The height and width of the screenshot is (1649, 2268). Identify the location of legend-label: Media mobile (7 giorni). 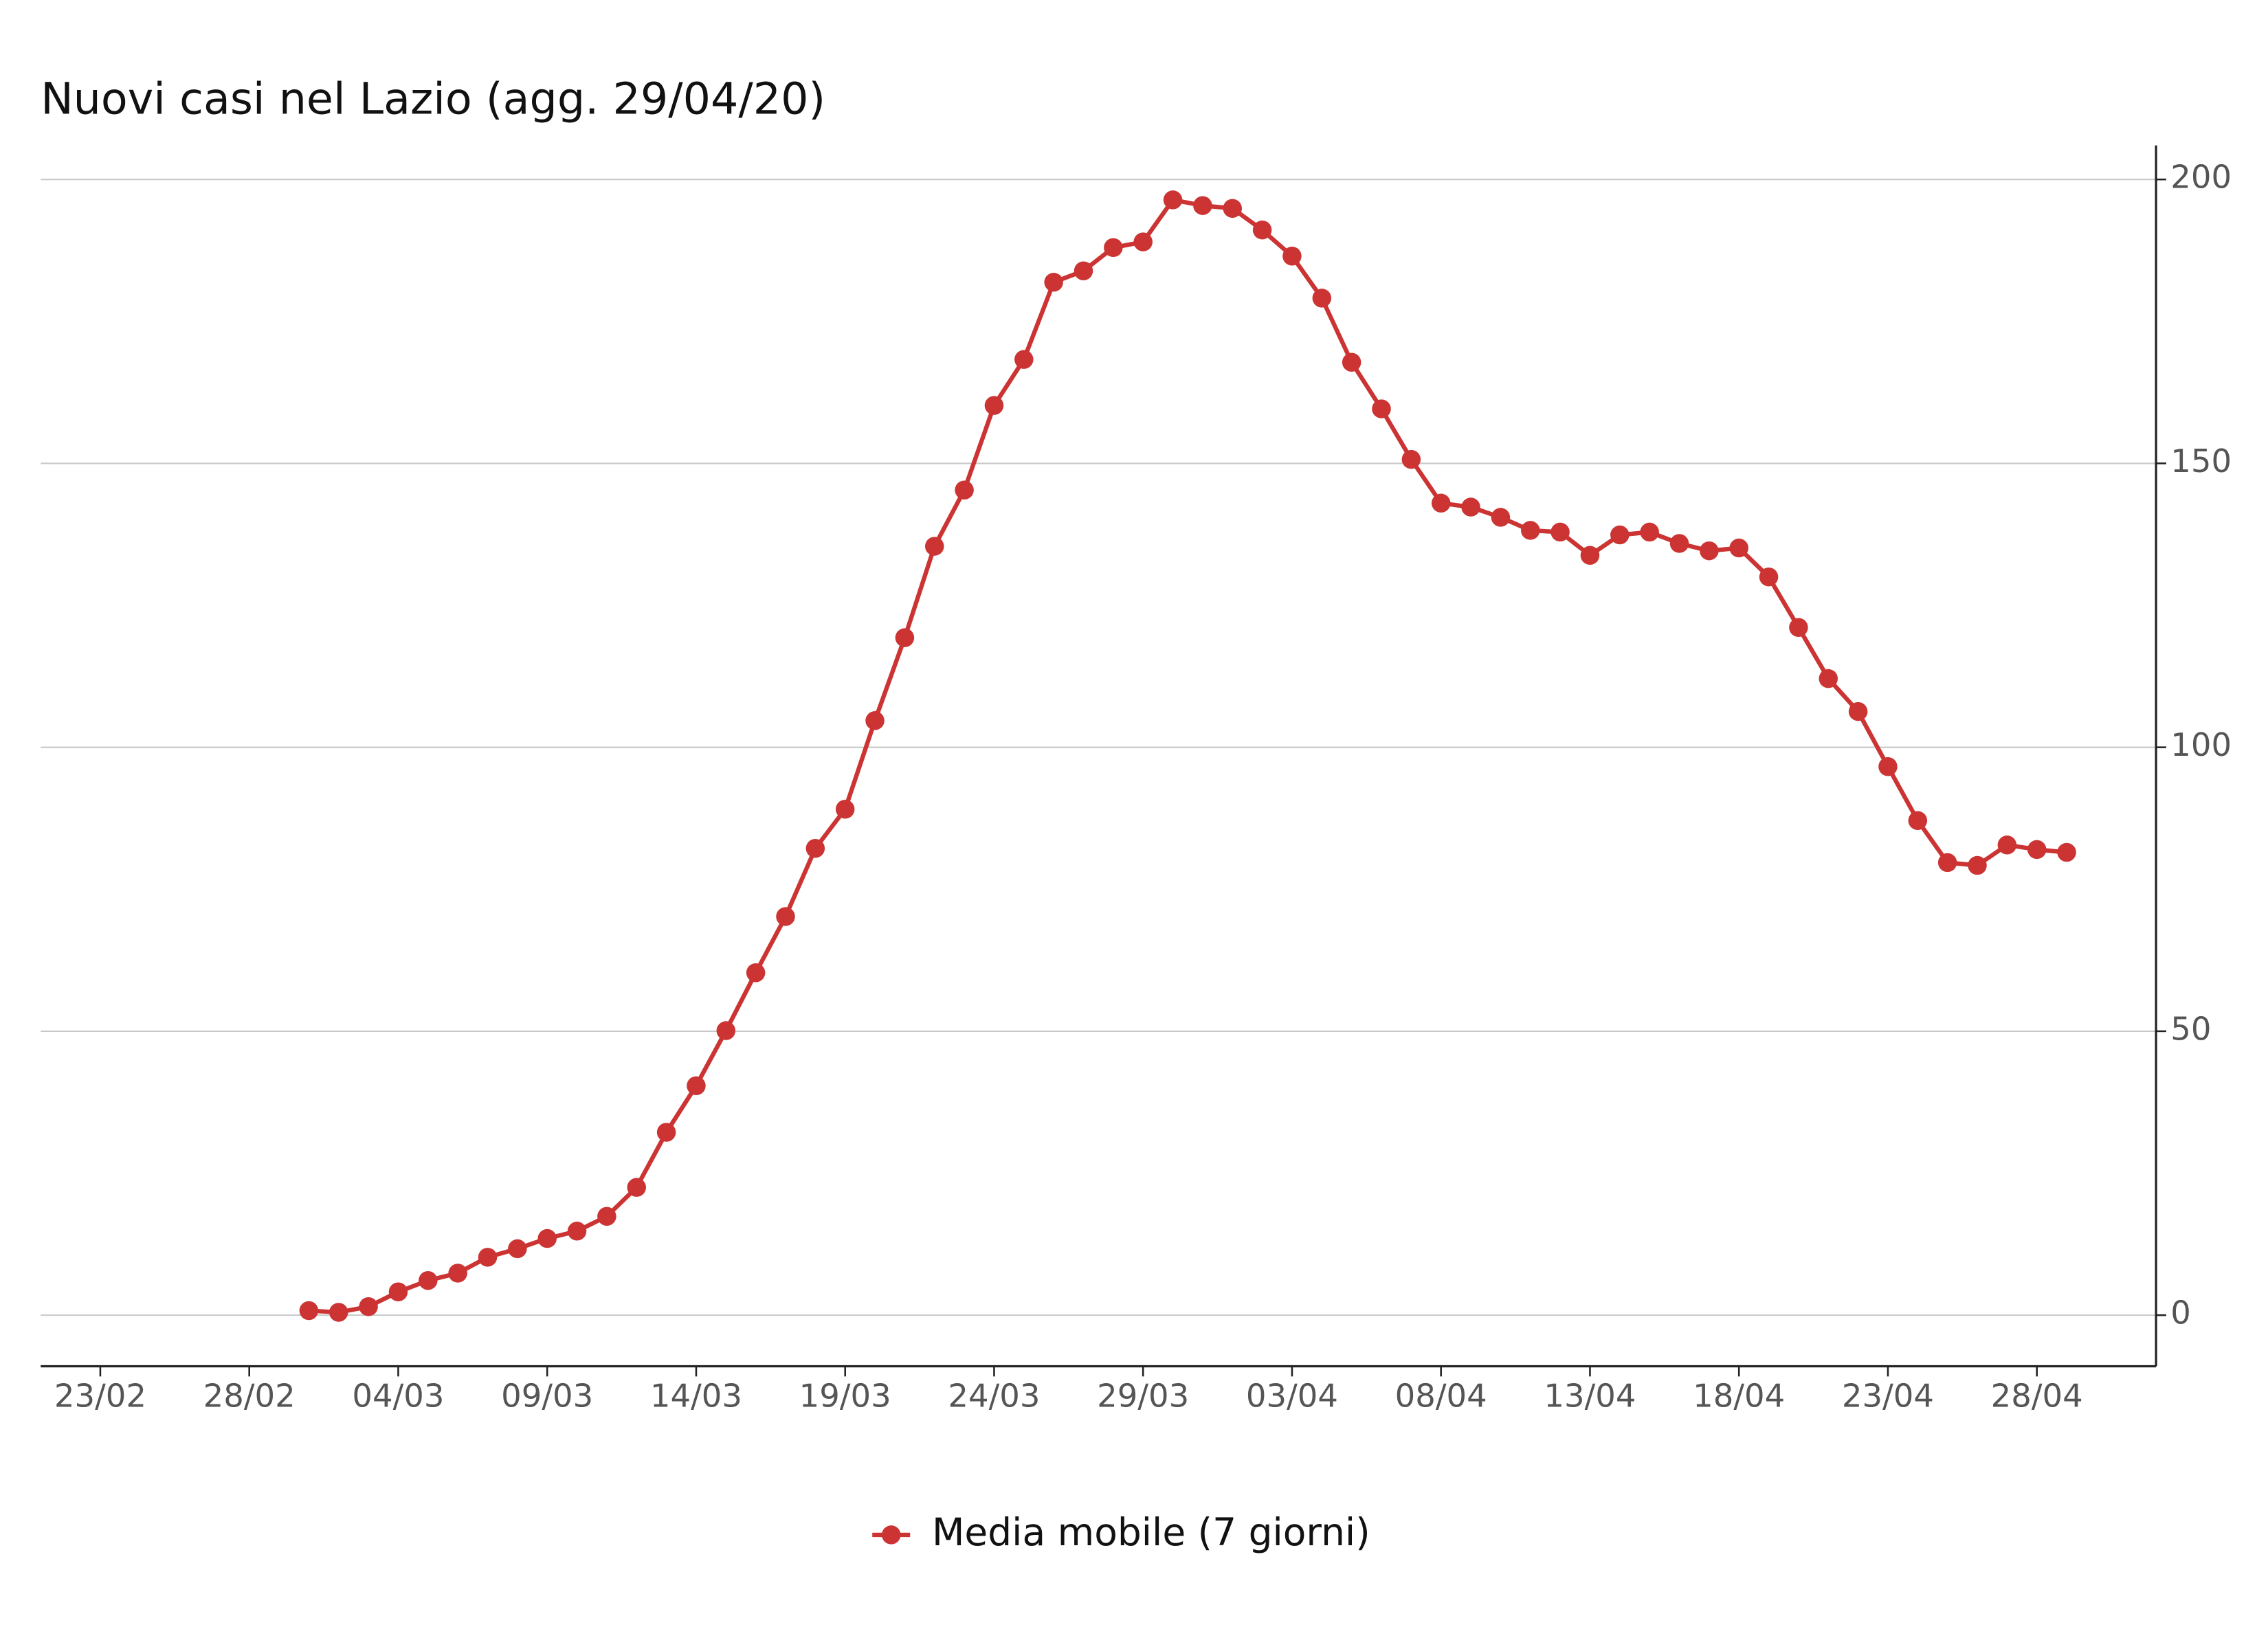
(1151, 1532).